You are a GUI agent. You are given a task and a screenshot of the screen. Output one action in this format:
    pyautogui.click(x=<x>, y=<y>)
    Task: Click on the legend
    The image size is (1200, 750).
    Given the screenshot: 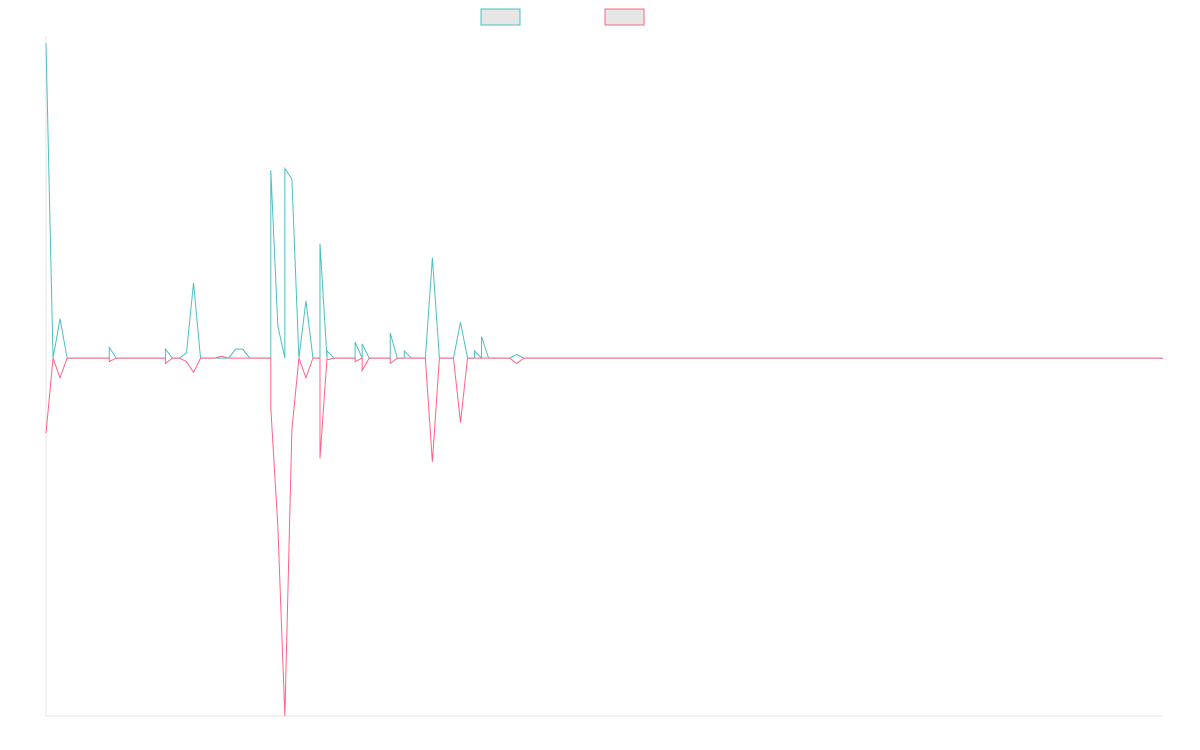 What is the action you would take?
    pyautogui.click(x=562, y=17)
    